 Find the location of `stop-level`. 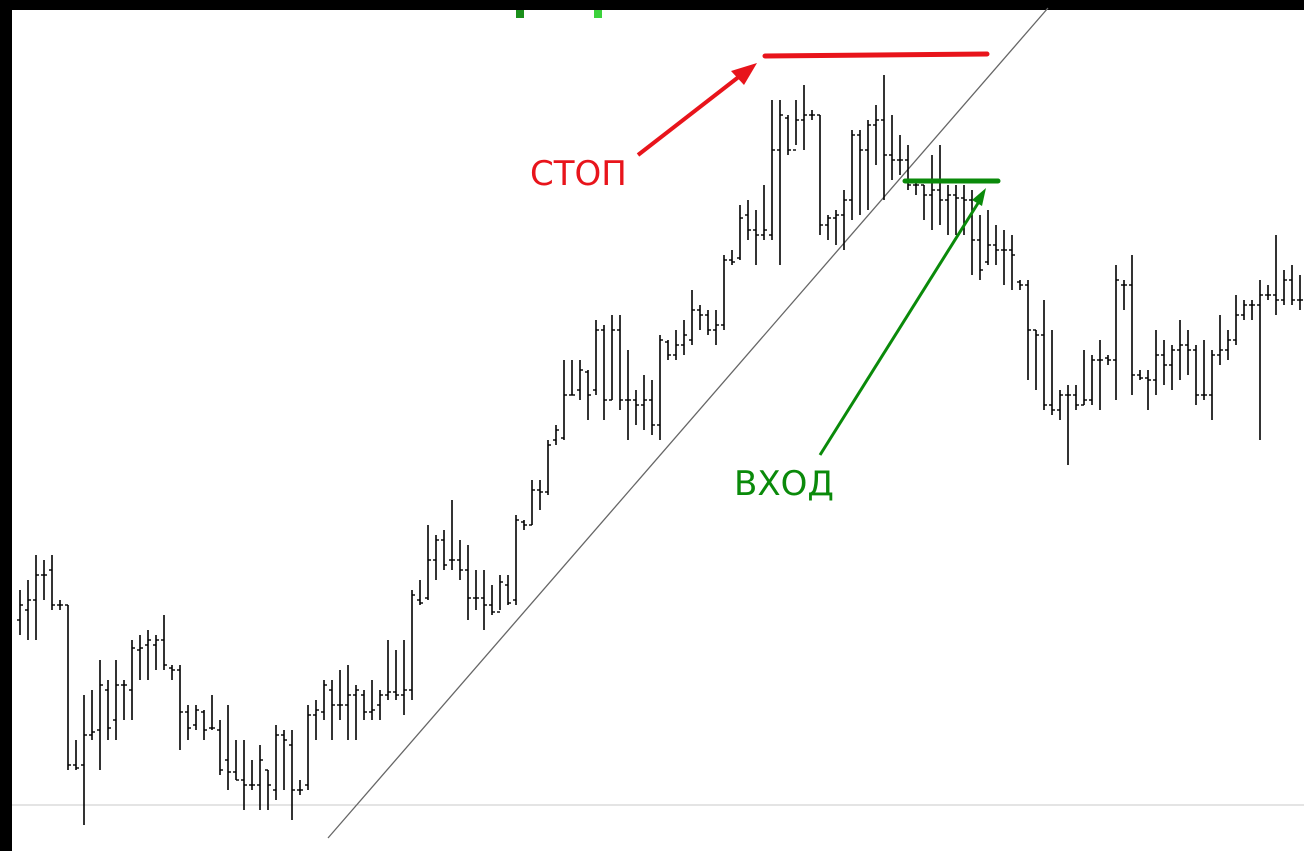

stop-level is located at coordinates (876, 55).